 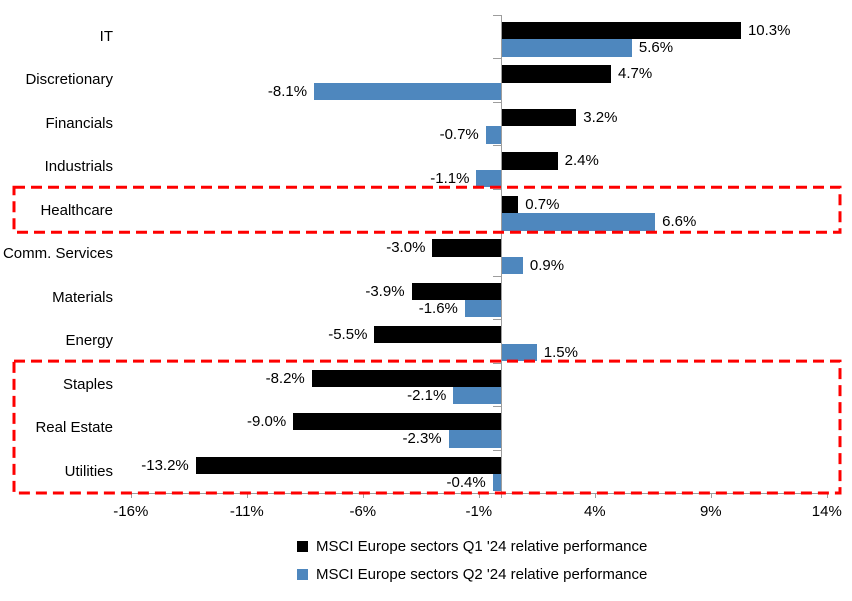 What do you see at coordinates (106, 36) in the screenshot?
I see `category-label-it: IT` at bounding box center [106, 36].